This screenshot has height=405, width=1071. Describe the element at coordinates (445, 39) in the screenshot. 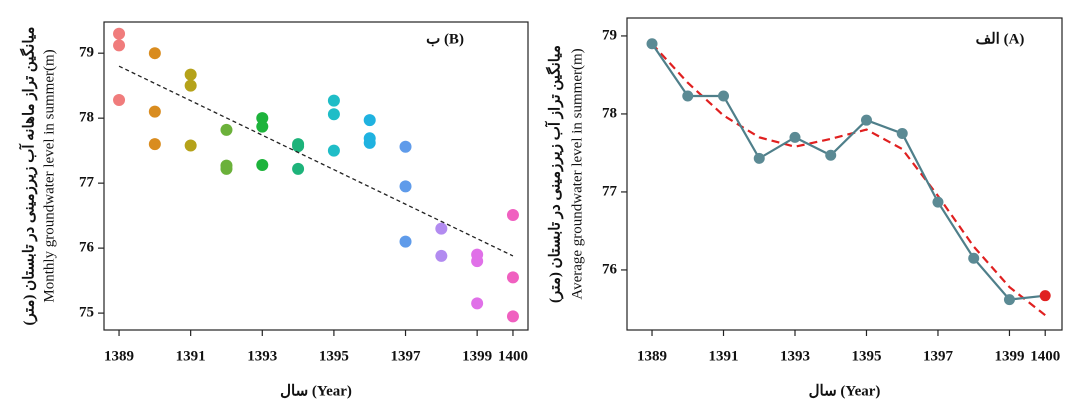

I see `panel-title: ب (B)` at that location.